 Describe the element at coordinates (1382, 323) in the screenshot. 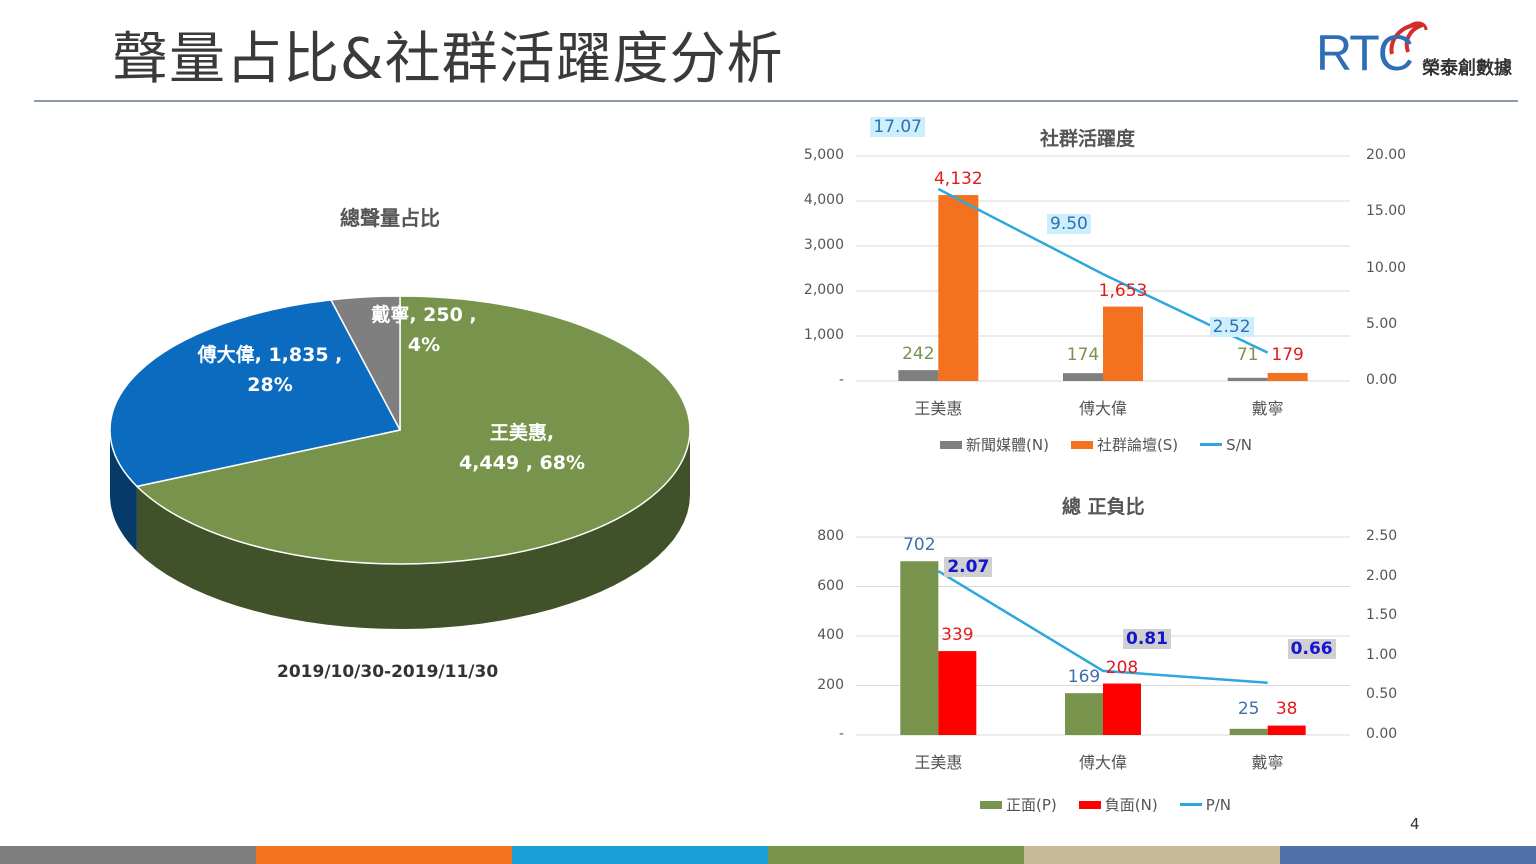

I see `y2-tick-label: 5.00` at that location.